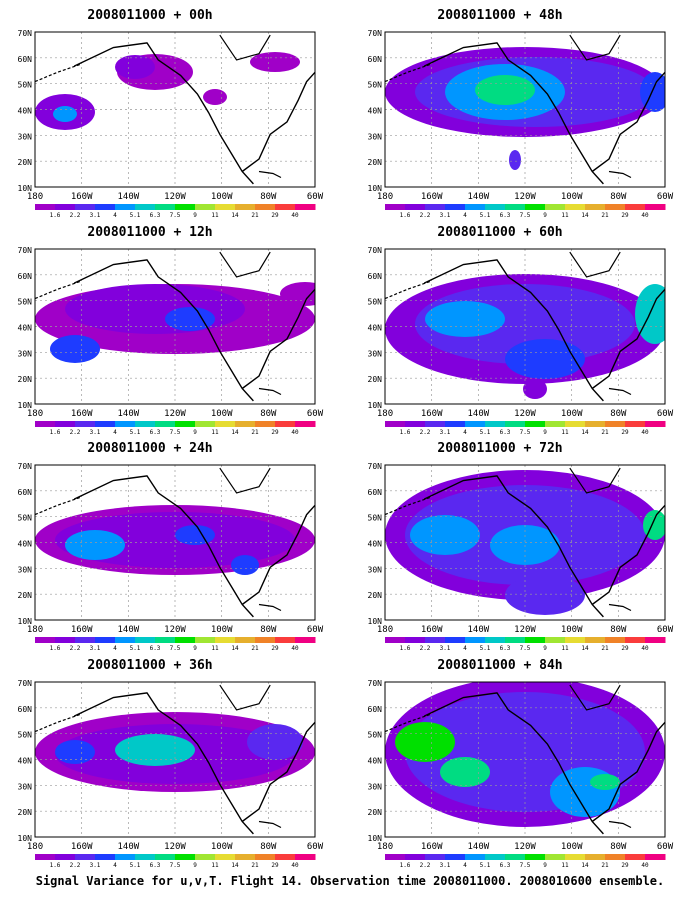  Describe the element at coordinates (478, 630) in the screenshot. I see `lon-label: 140W` at that location.